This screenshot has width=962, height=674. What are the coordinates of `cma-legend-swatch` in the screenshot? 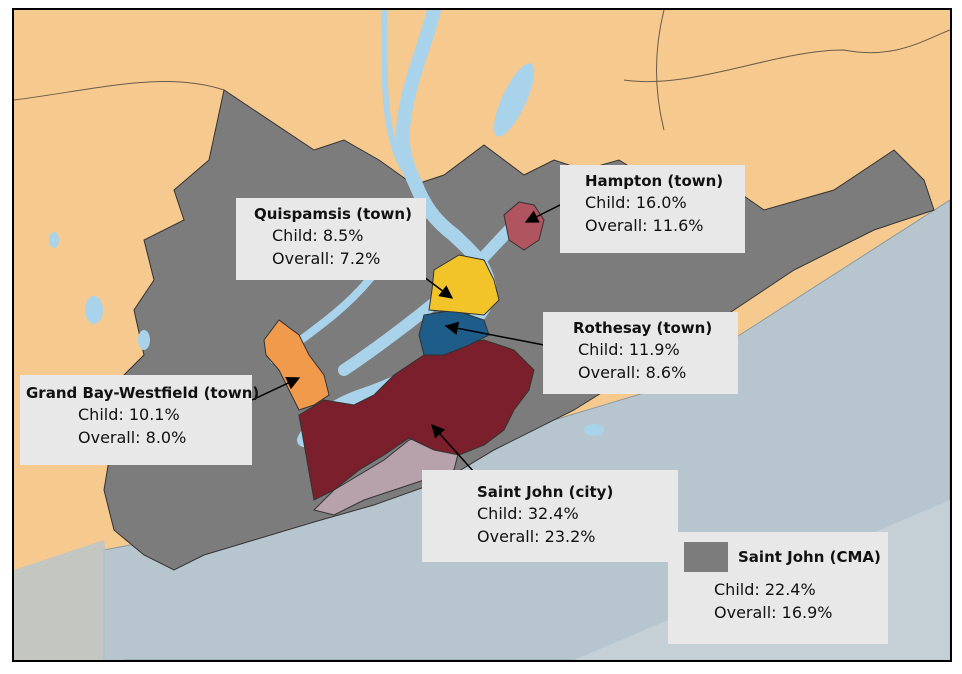 It's located at (706, 557).